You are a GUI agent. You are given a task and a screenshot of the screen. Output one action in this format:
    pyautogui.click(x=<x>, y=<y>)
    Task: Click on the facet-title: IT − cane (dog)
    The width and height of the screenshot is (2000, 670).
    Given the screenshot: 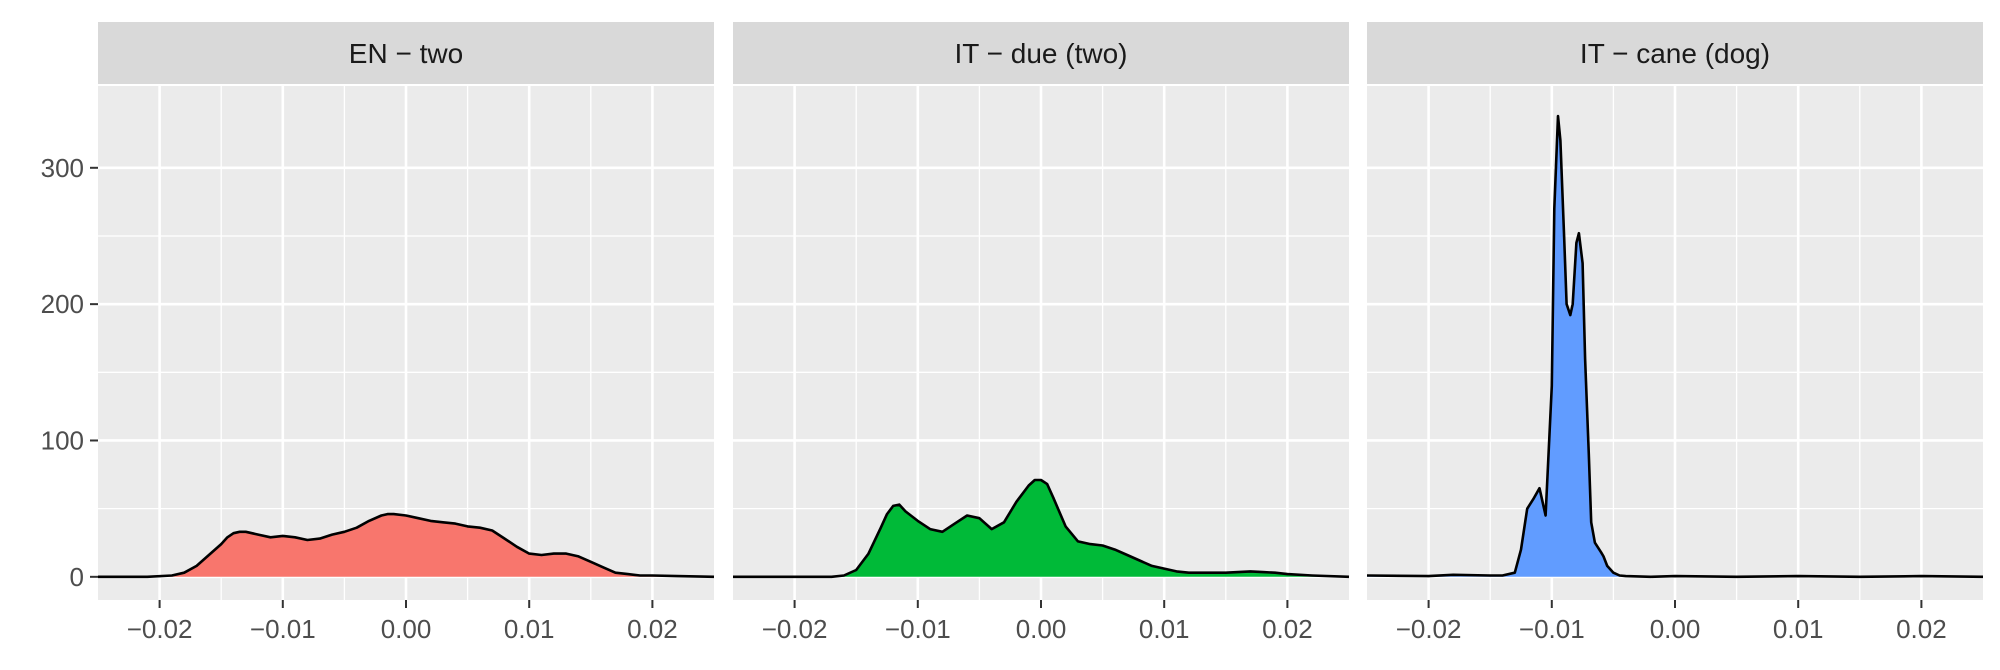 What is the action you would take?
    pyautogui.click(x=1675, y=53)
    